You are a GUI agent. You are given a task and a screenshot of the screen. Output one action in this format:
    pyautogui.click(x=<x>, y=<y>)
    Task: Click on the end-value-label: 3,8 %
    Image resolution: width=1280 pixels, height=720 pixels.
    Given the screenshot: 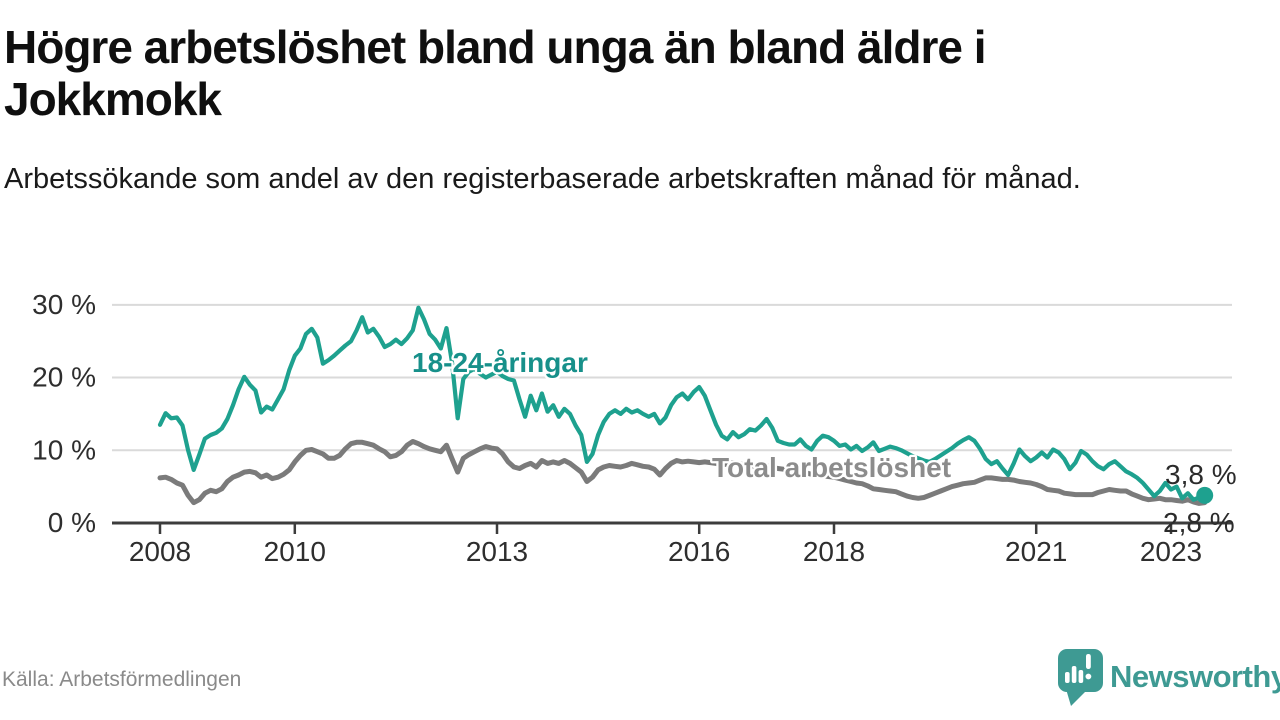 What is the action you would take?
    pyautogui.click(x=1201, y=474)
    